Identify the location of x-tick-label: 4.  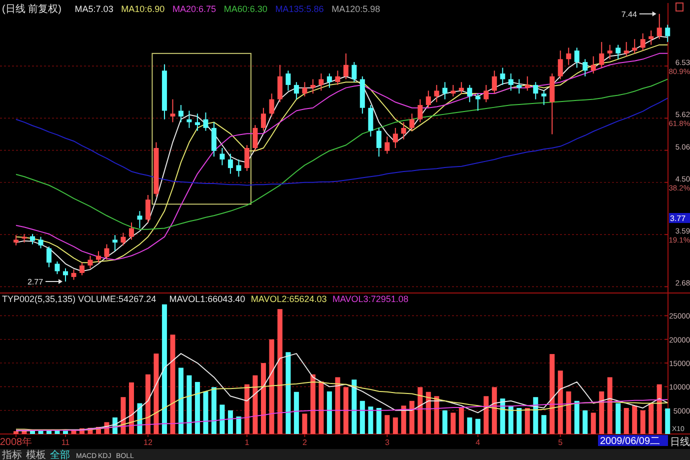
(478, 442).